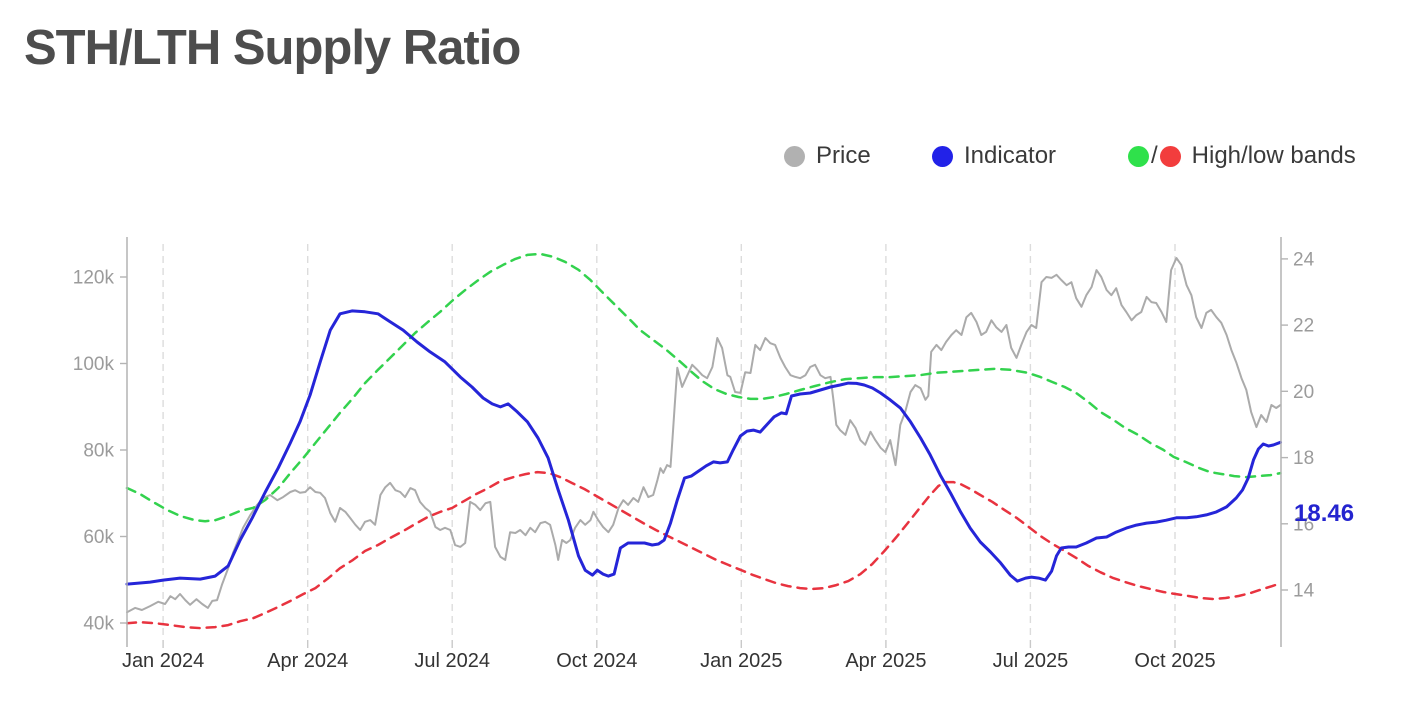 The width and height of the screenshot is (1414, 710). I want to click on right-y-tick-label: 14, so click(1304, 591).